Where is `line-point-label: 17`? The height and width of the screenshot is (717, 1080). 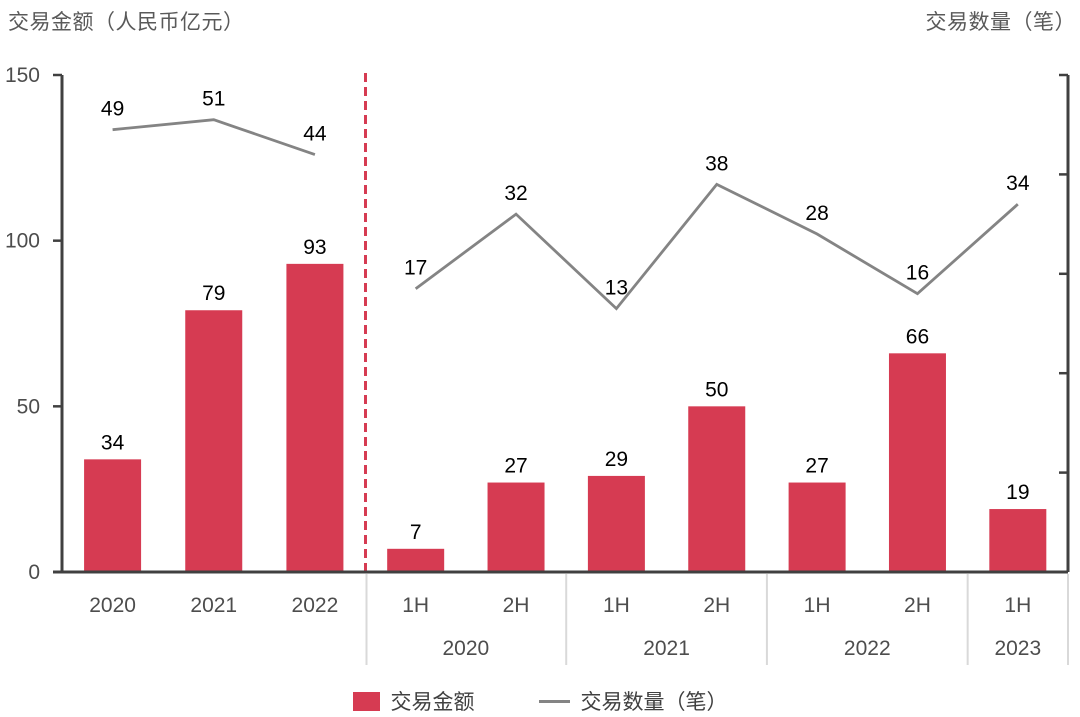 line-point-label: 17 is located at coordinates (415, 268).